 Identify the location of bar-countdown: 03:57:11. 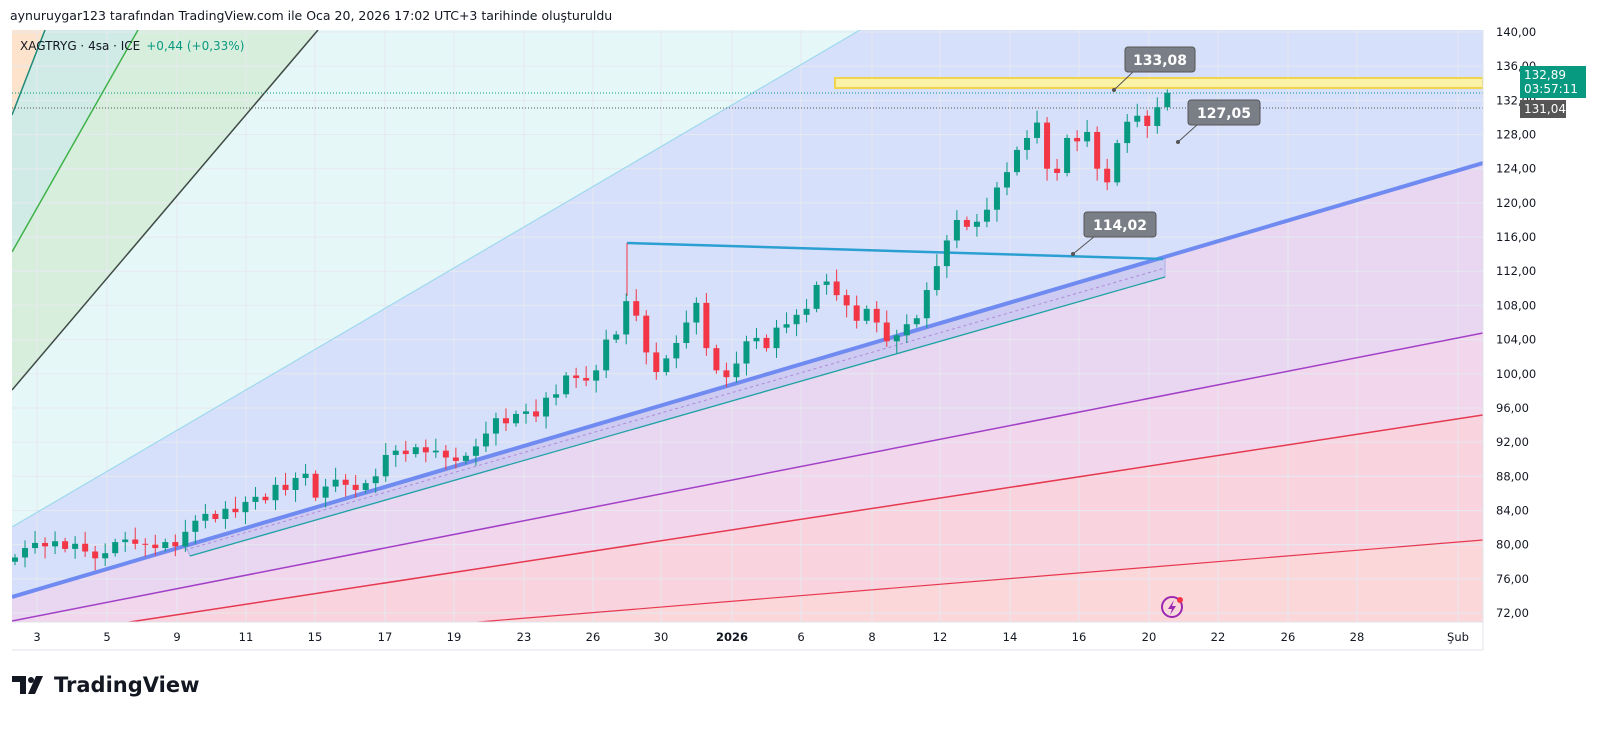
(1551, 89).